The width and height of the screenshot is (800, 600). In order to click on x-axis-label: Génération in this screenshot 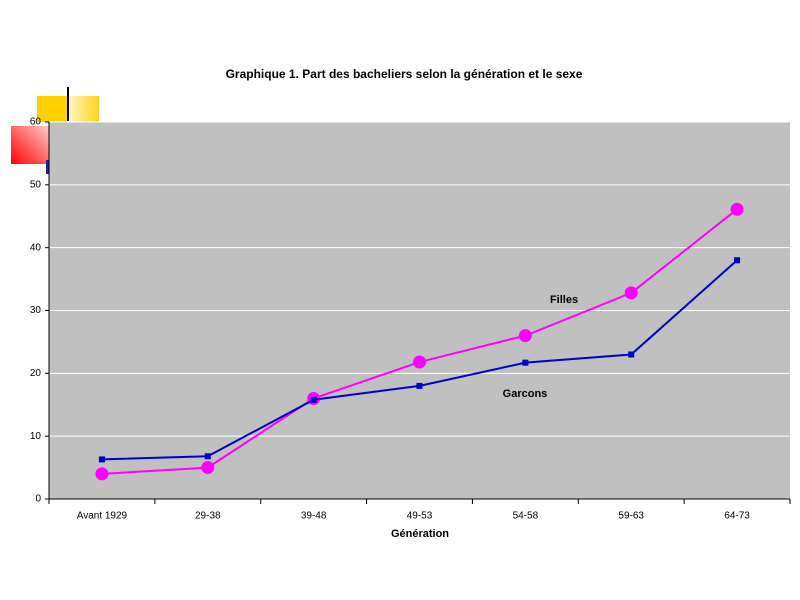, I will do `click(420, 534)`.